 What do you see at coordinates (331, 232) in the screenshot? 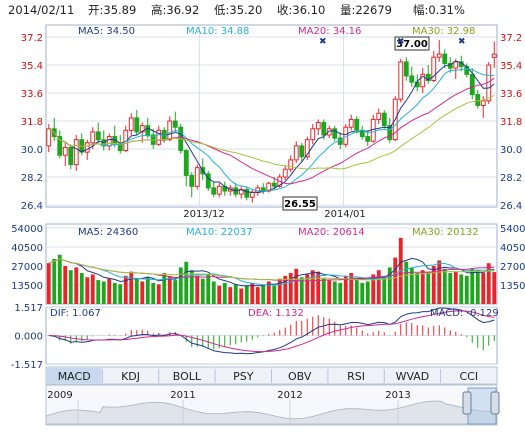
I see `vol-legend-ma20: MA20: 20614` at bounding box center [331, 232].